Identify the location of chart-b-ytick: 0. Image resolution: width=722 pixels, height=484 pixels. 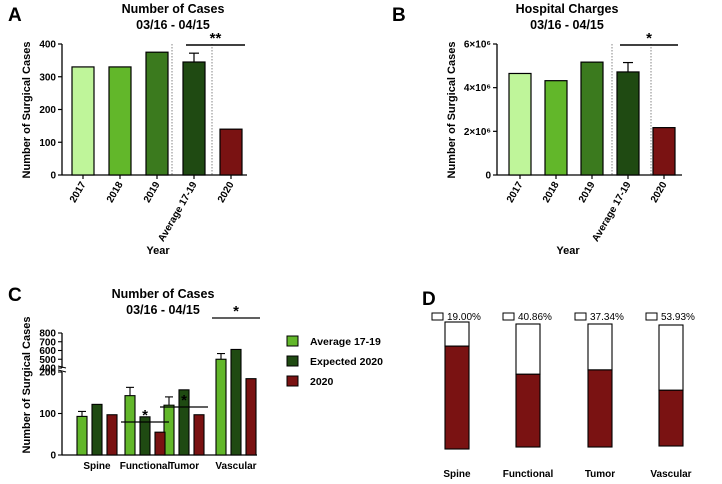
(488, 176).